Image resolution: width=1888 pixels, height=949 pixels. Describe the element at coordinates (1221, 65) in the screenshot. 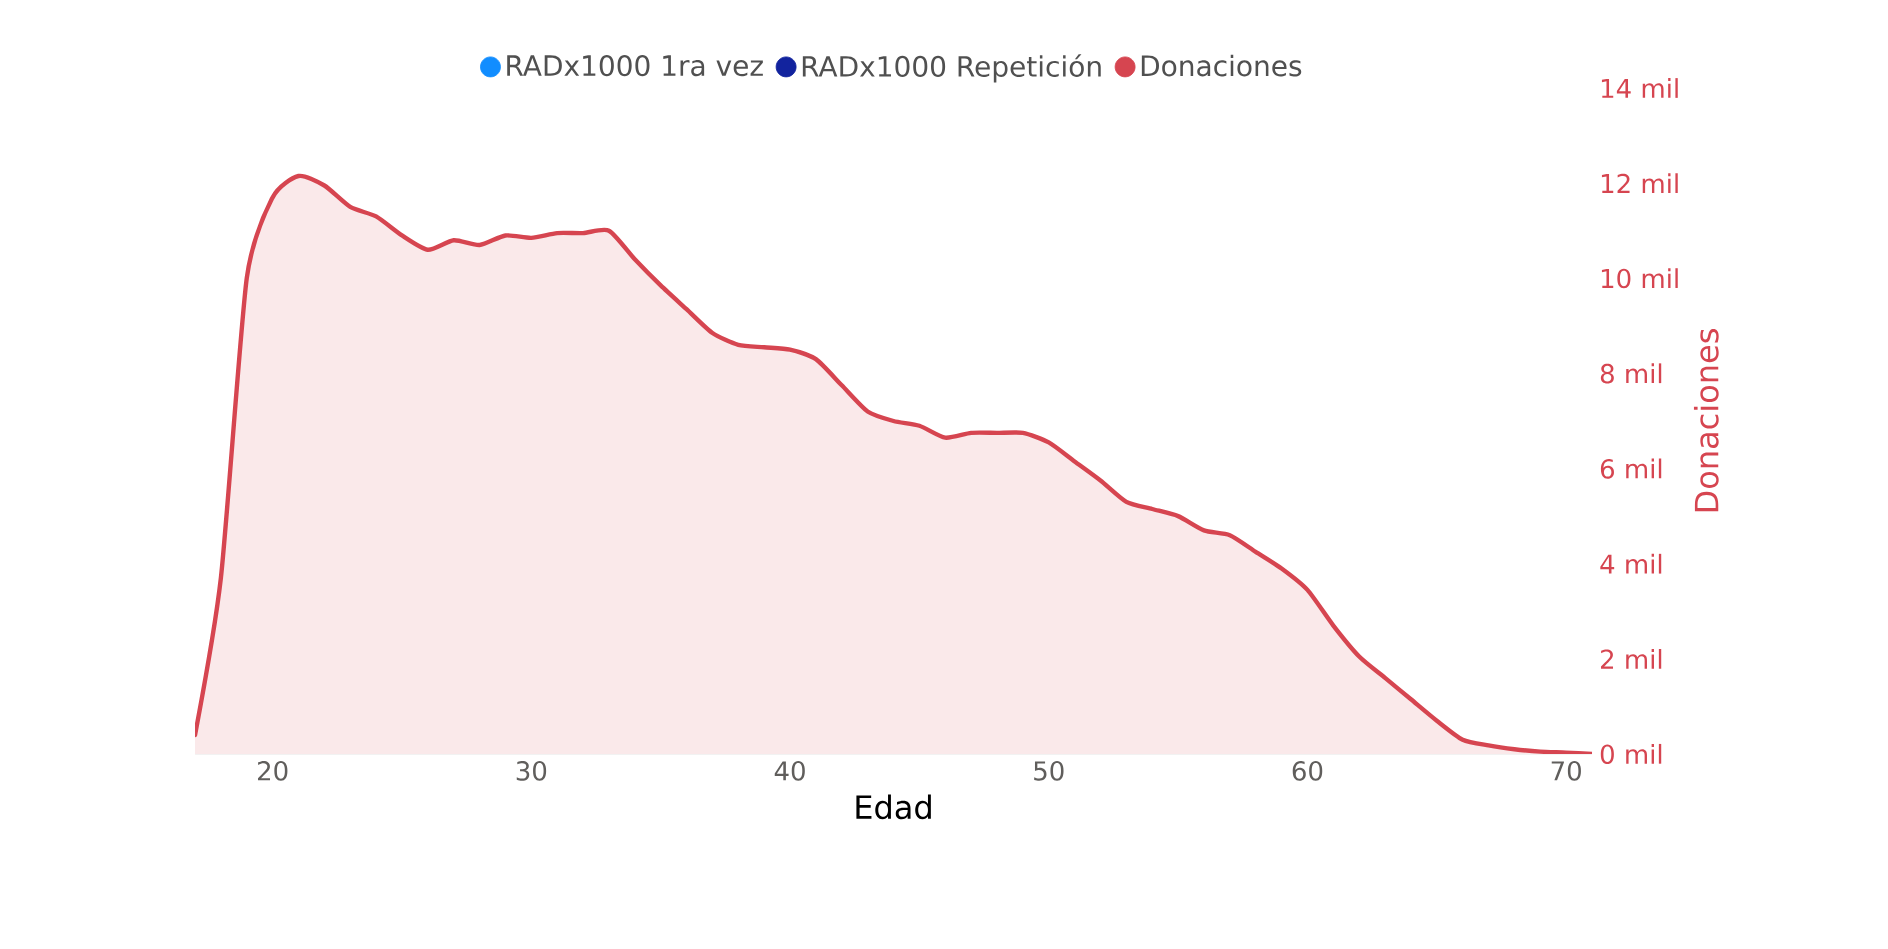

I see `legend-label: Donaciones` at that location.